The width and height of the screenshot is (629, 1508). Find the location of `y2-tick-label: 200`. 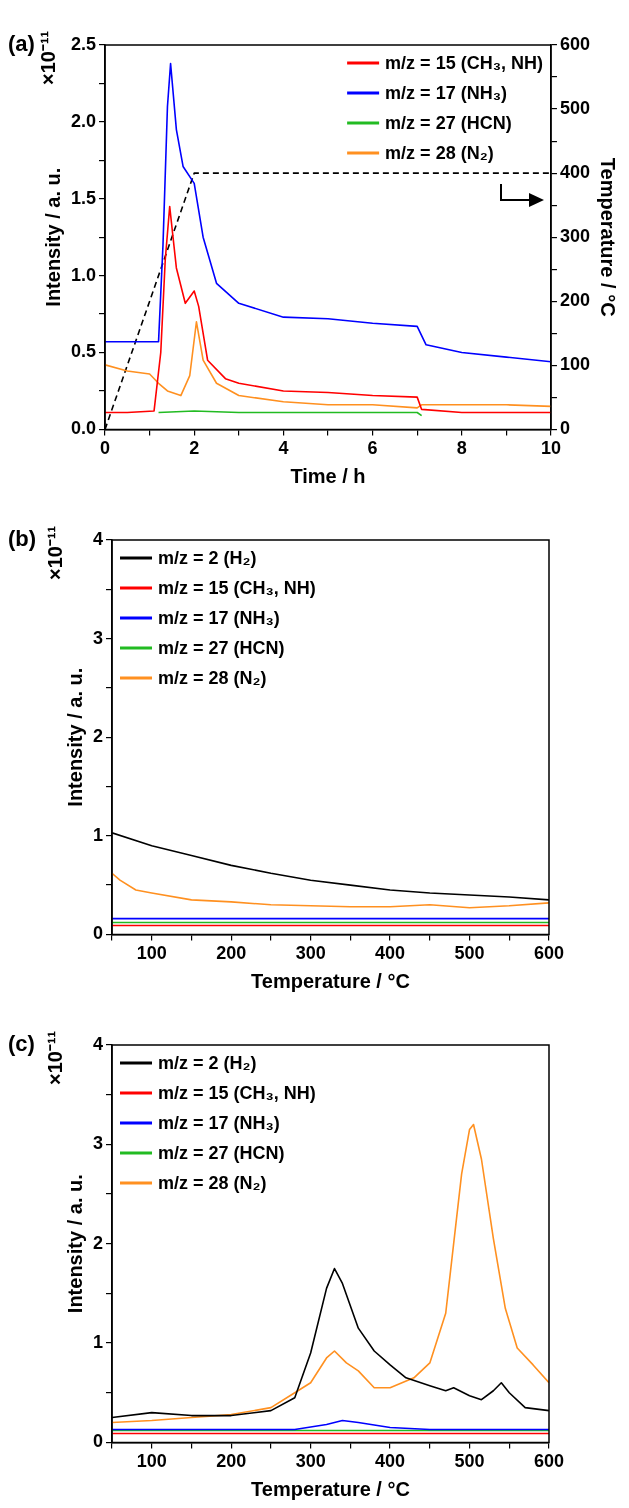

y2-tick-label: 200 is located at coordinates (575, 300).